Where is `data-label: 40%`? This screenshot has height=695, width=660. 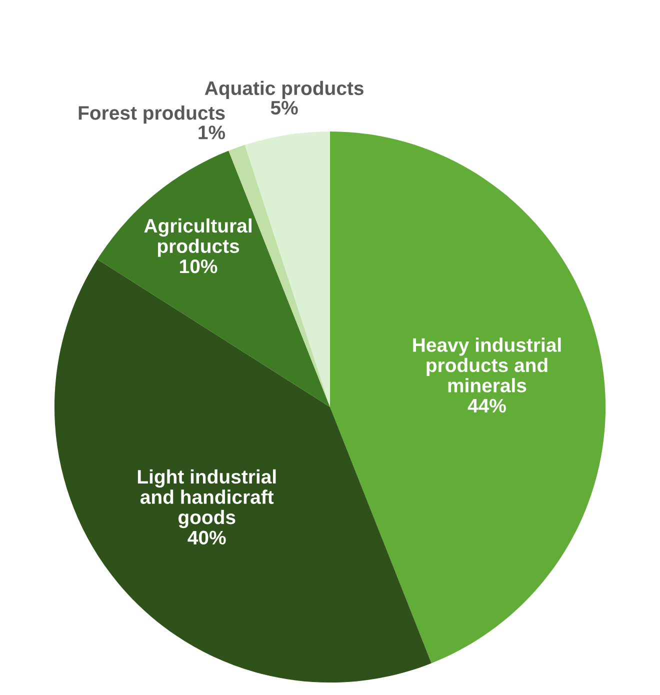 data-label: 40% is located at coordinates (207, 537).